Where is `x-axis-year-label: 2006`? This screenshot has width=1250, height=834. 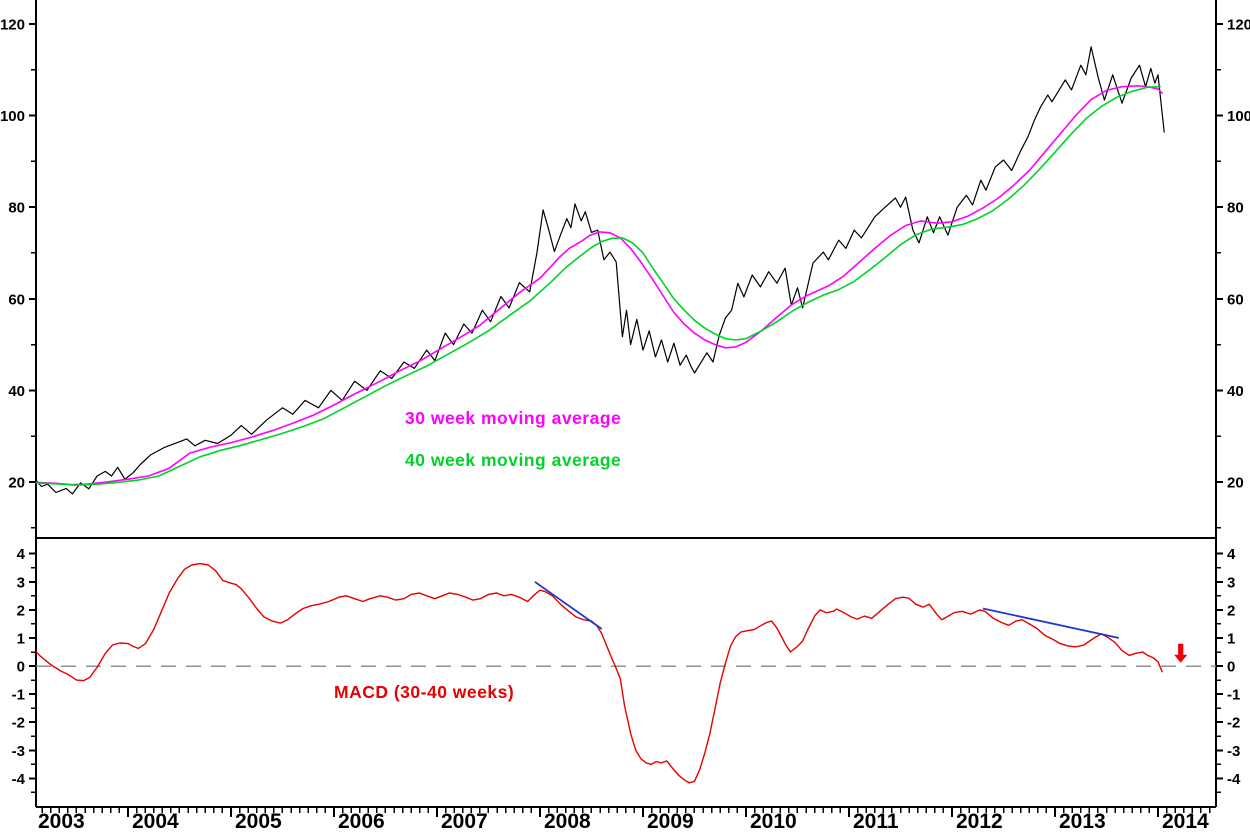 x-axis-year-label: 2006 is located at coordinates (361, 821).